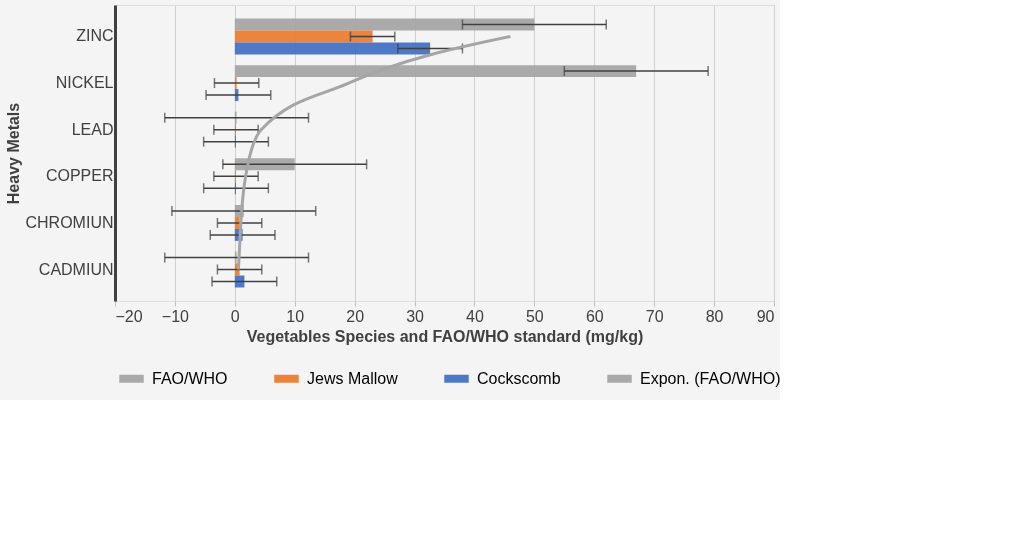 The height and width of the screenshot is (557, 1018). What do you see at coordinates (69, 222) in the screenshot?
I see `y-tick-label: CHROMIUN` at bounding box center [69, 222].